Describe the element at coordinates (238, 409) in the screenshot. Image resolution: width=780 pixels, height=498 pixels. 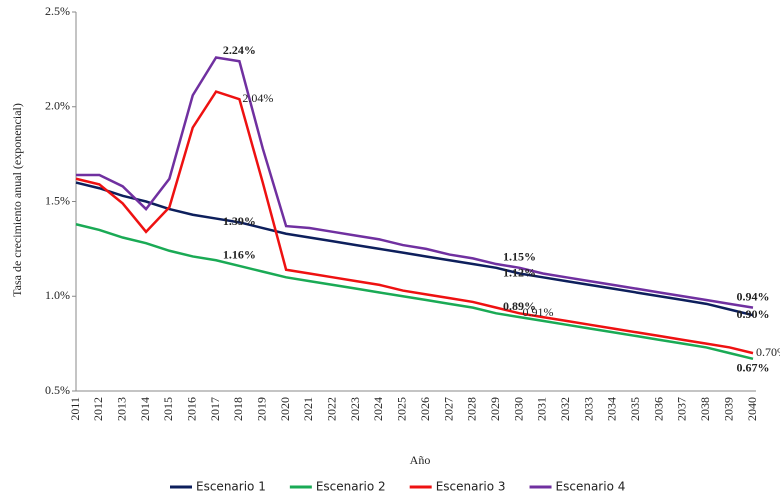
I see `x-tick-label: 2018` at that location.